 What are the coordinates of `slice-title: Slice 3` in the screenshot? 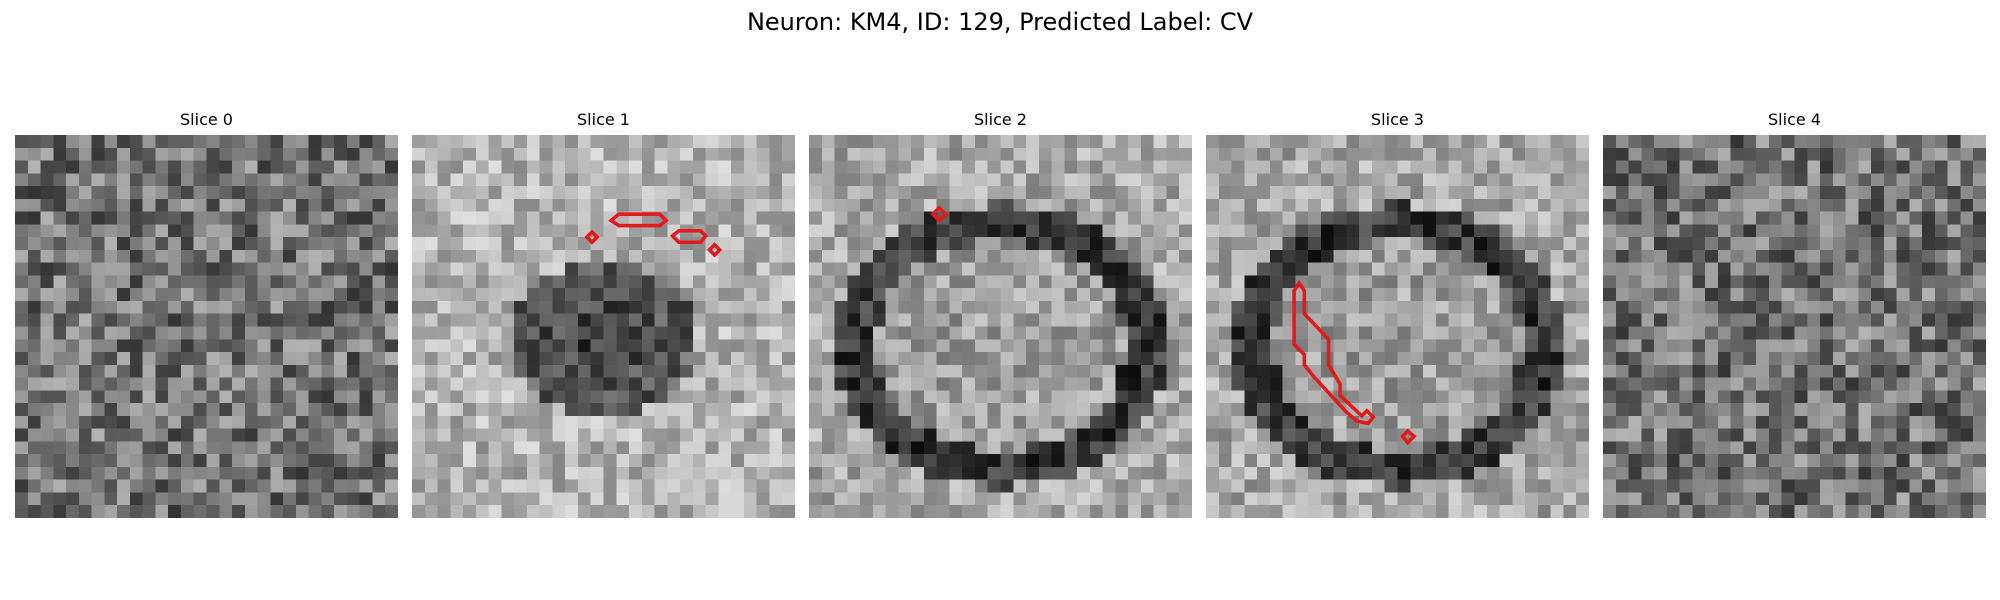 It's located at (1397, 119).